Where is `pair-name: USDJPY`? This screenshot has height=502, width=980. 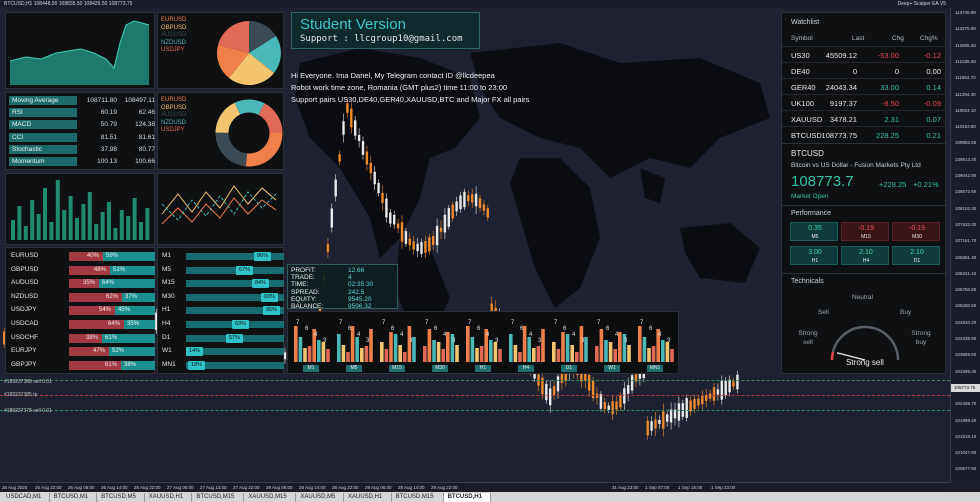 pair-name: USDJPY is located at coordinates (24, 310).